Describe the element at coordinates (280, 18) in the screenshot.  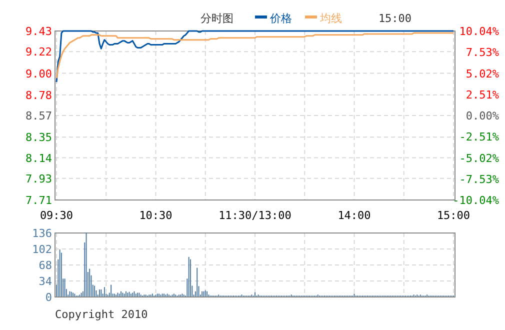
I see `legend-label: 价格` at that location.